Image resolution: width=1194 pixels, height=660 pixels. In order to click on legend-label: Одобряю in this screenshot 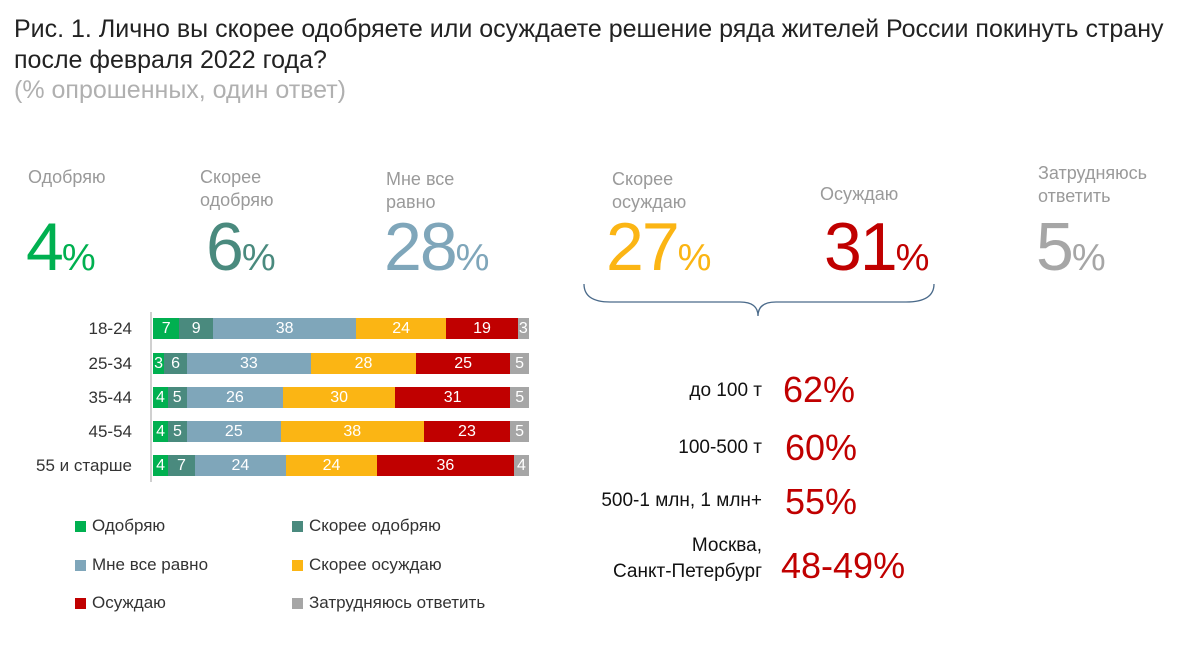, I will do `click(129, 525)`.